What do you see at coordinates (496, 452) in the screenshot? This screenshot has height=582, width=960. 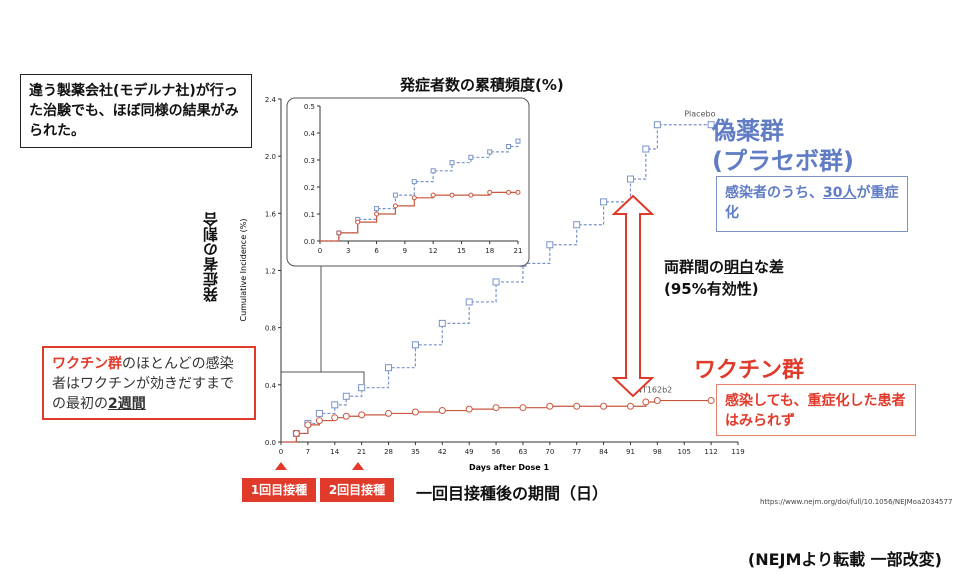 I see `x-tick-label: 56` at bounding box center [496, 452].